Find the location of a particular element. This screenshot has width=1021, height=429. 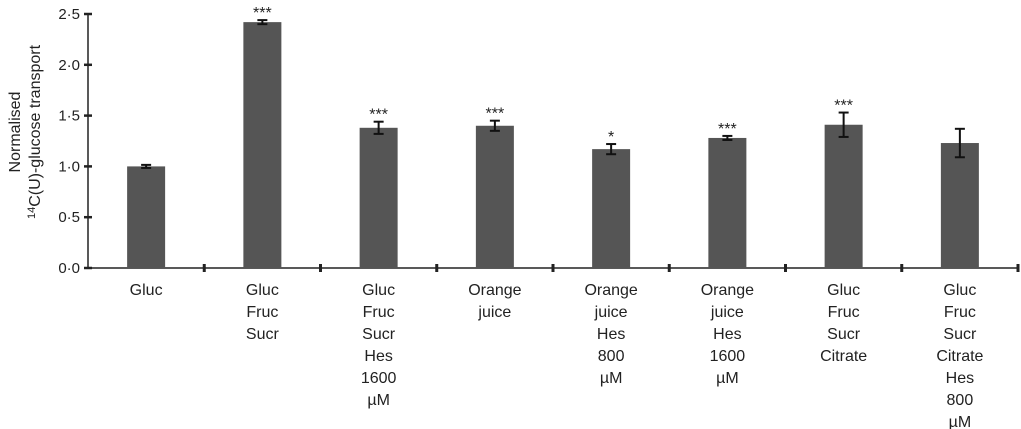

y-axis-label: Normalised 14C(U)-glucose transport is located at coordinates (25, 131).